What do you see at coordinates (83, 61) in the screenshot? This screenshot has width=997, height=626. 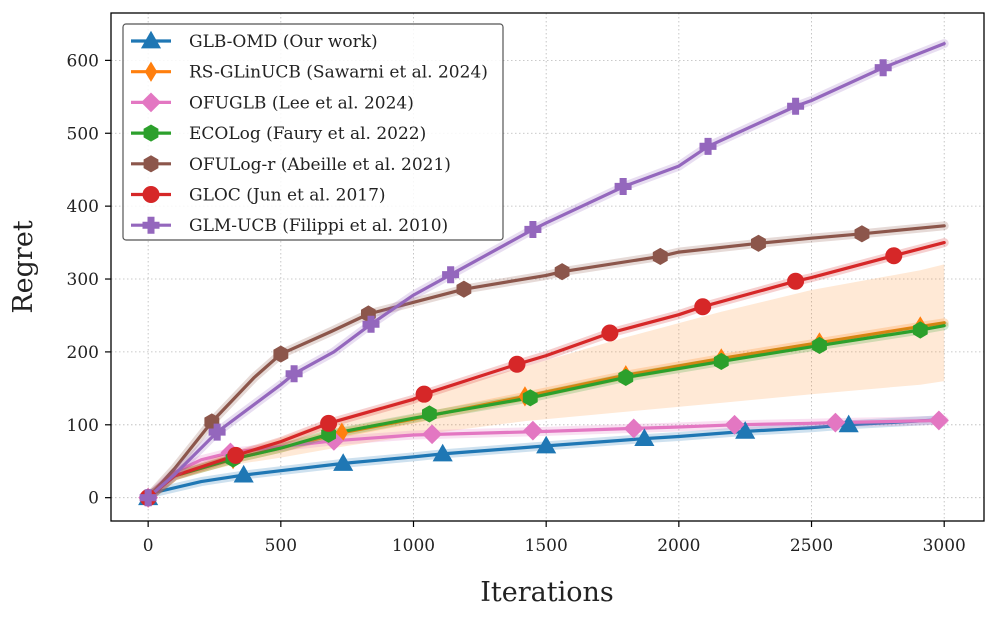 I see `y-tick-label: 600` at bounding box center [83, 61].